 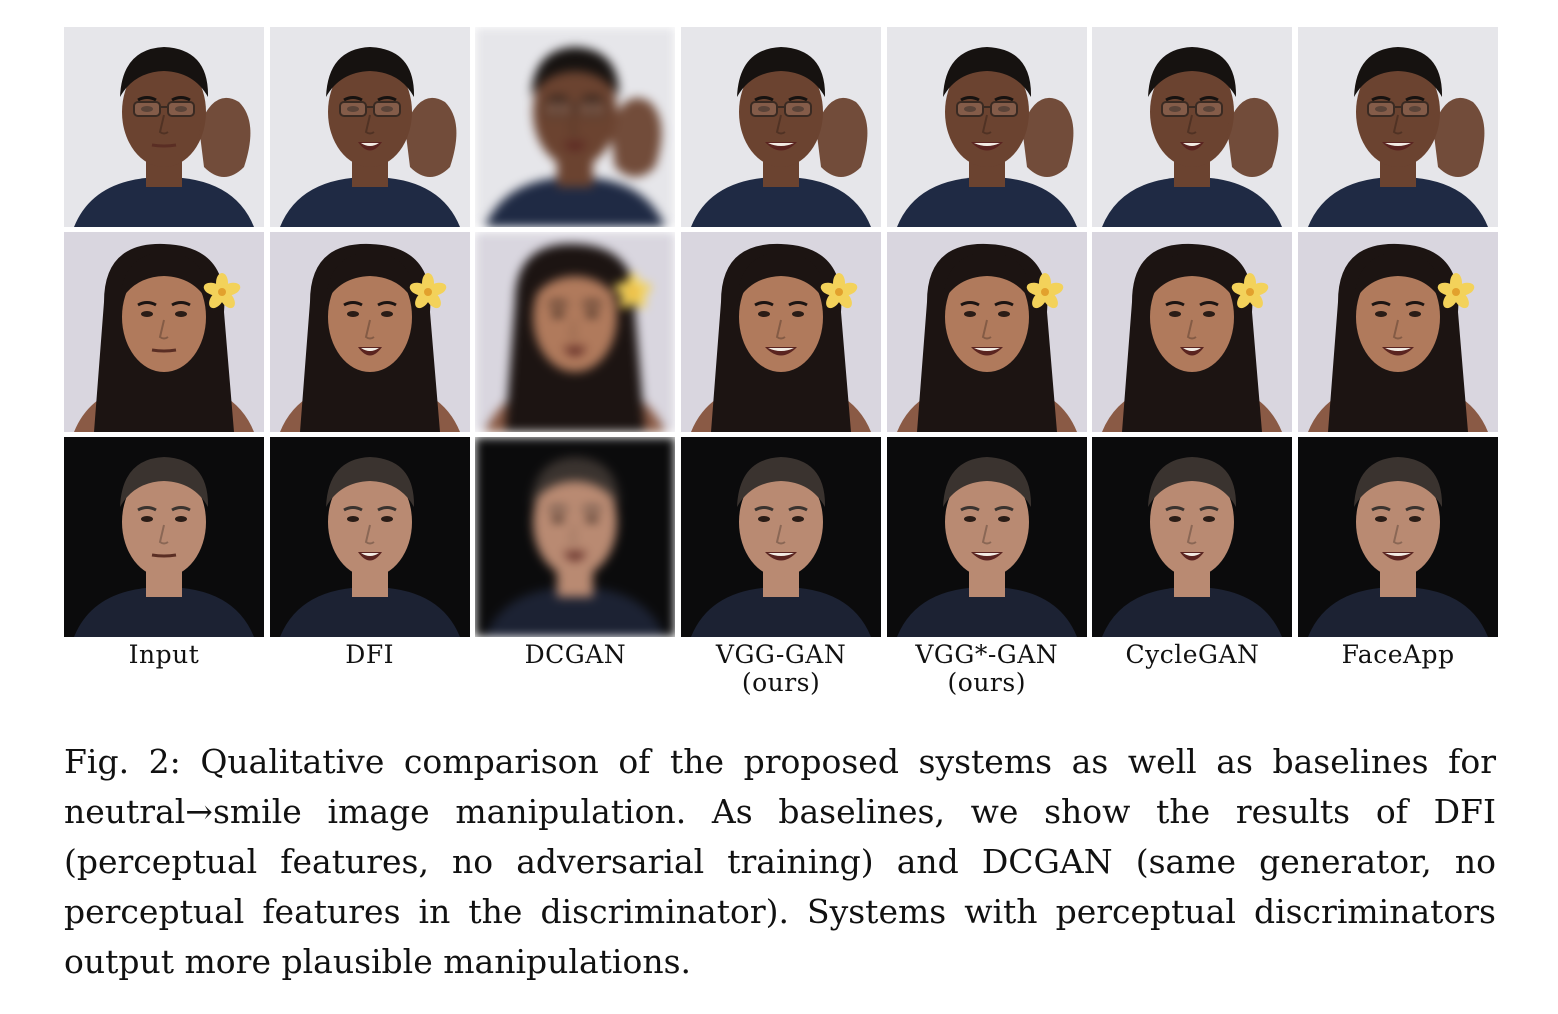 What do you see at coordinates (164, 654) in the screenshot?
I see `column-label-input: Input` at bounding box center [164, 654].